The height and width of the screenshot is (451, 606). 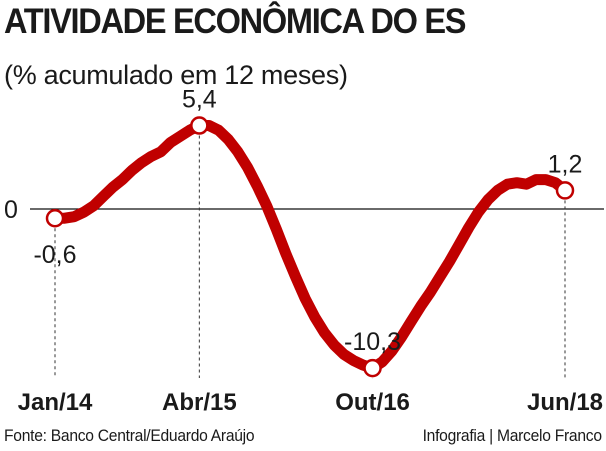 What do you see at coordinates (235, 21) in the screenshot?
I see `chart-title: ATIVIDADE ECONÔMICA DO ES` at bounding box center [235, 21].